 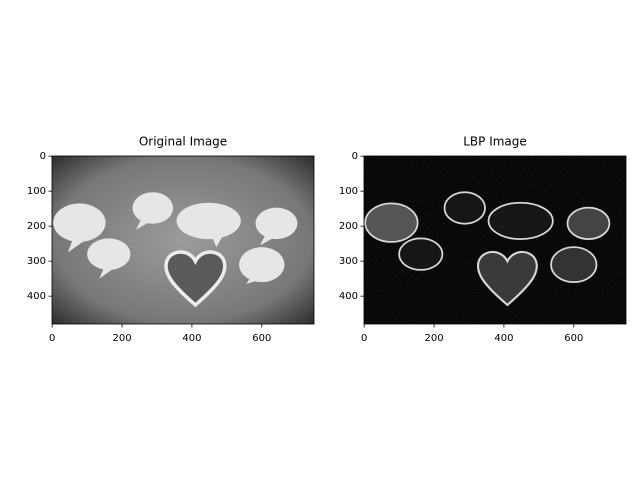 What do you see at coordinates (495, 142) in the screenshot?
I see `axes-title: LBP Image` at bounding box center [495, 142].